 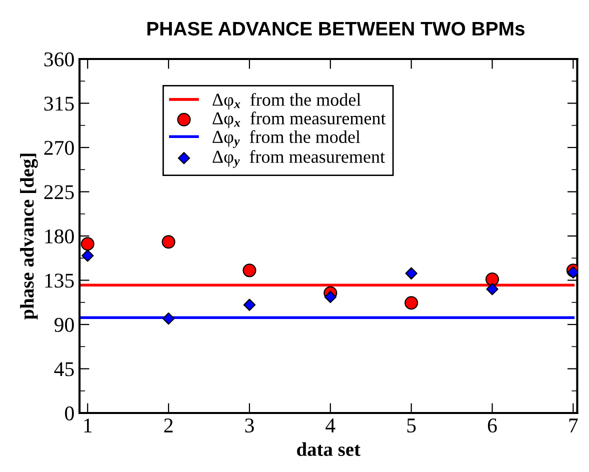 I want to click on legend-label: Δφ$_{y}$ from the model, so click(x=286, y=139).